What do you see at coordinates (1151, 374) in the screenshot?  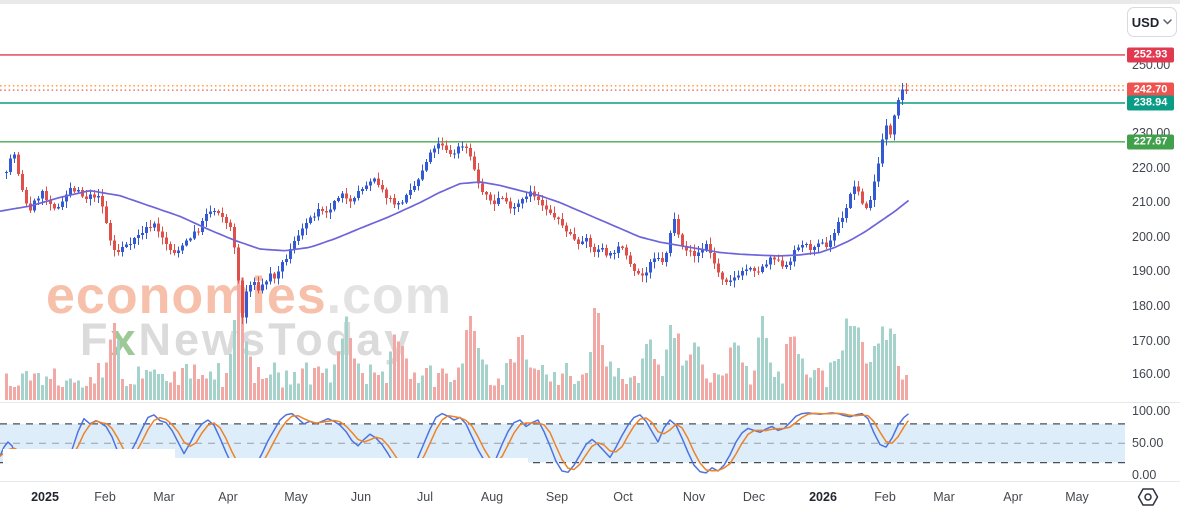 I see `axis-tick-label: 160.00` at bounding box center [1151, 374].